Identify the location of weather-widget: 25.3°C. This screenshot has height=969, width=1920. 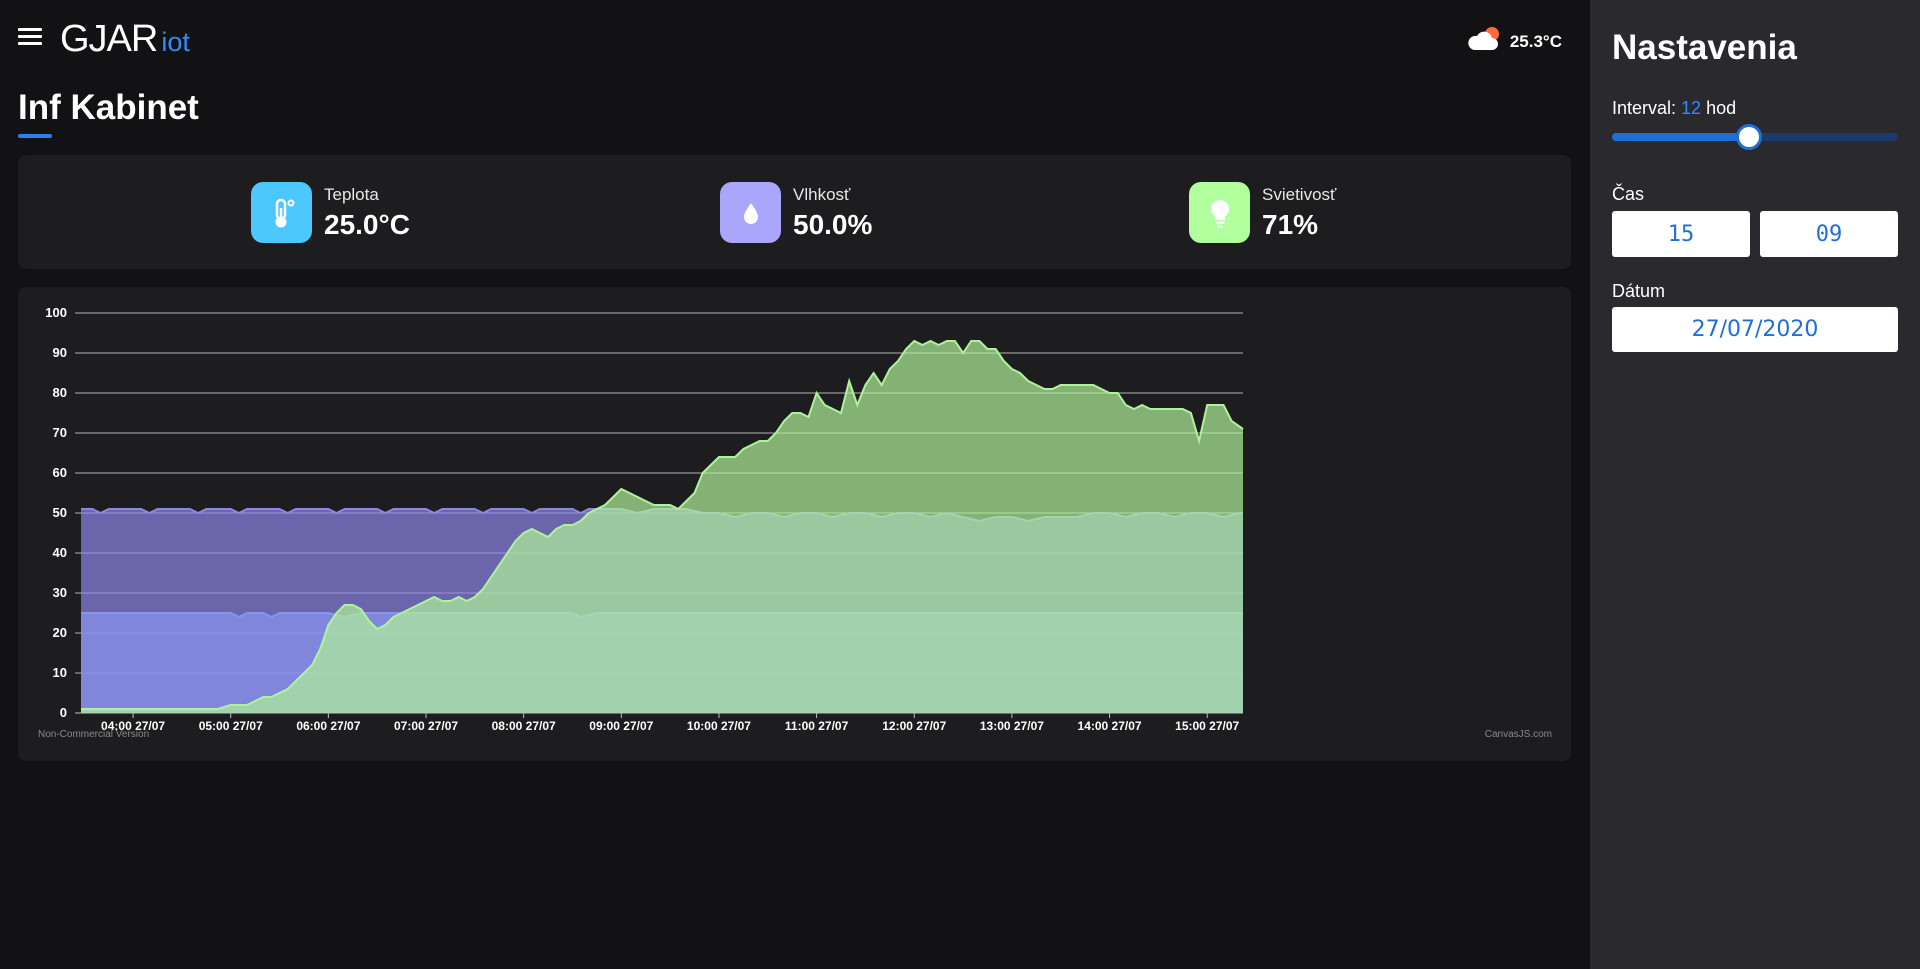
(1514, 41).